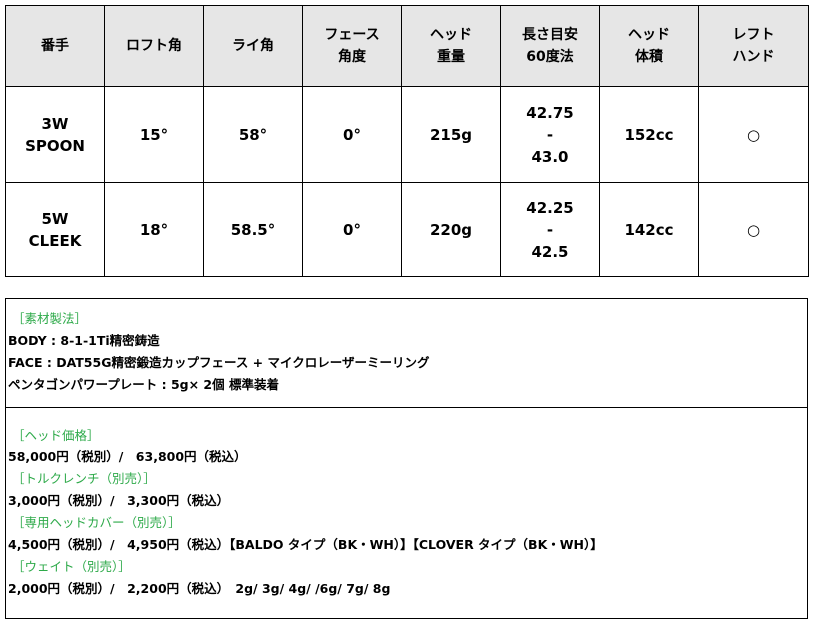  I want to click on club-number: 5W, so click(55, 218).